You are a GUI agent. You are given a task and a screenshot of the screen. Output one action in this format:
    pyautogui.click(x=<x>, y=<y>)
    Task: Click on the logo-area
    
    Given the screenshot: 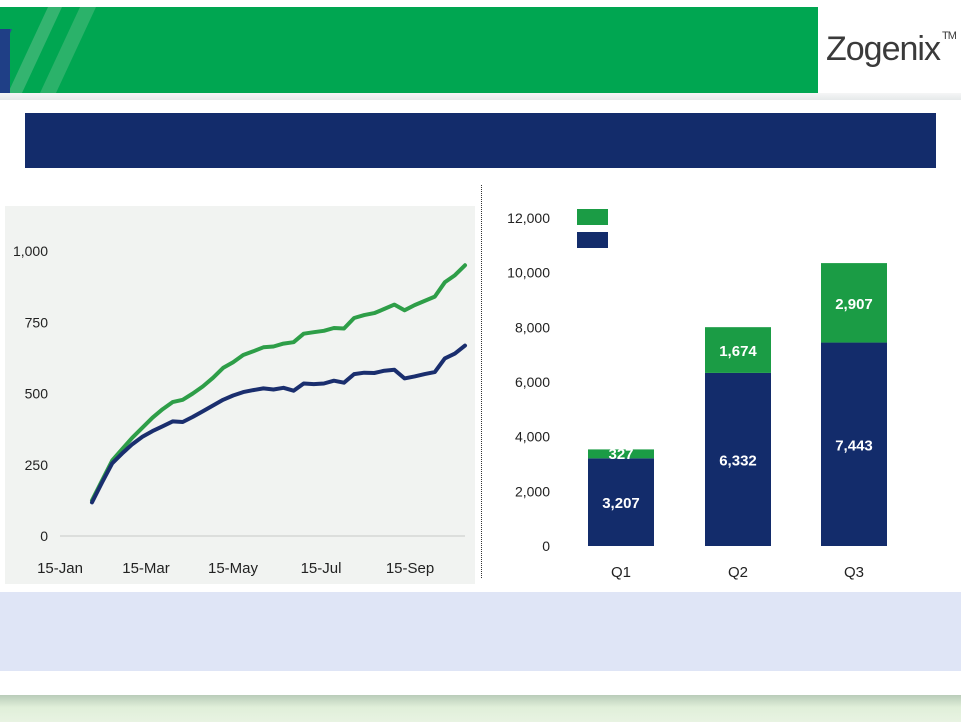 What is the action you would take?
    pyautogui.click(x=889, y=50)
    